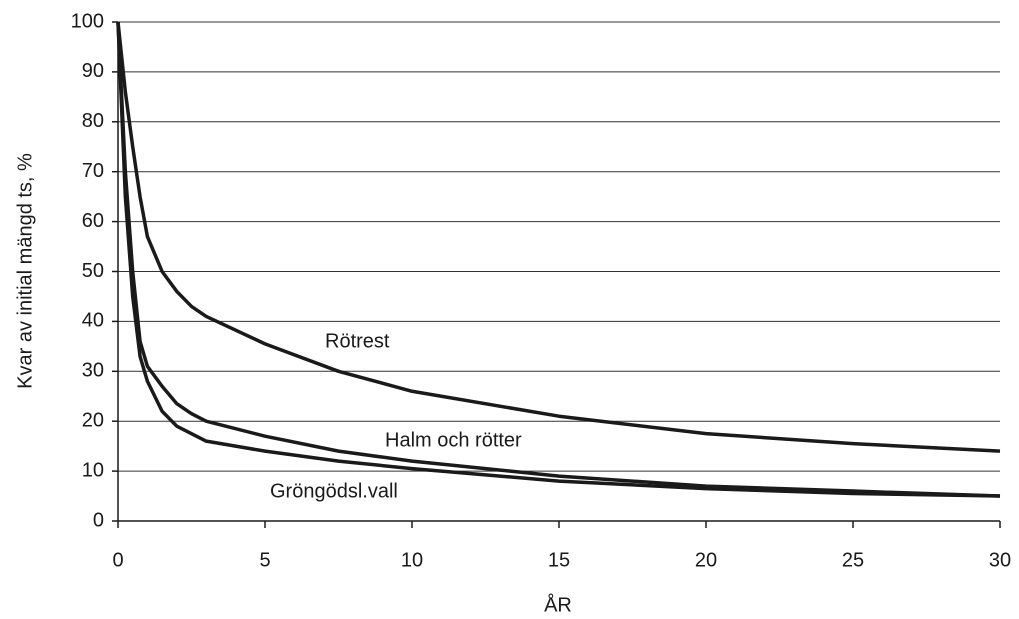  What do you see at coordinates (98, 520) in the screenshot?
I see `y-tick-label: 0` at bounding box center [98, 520].